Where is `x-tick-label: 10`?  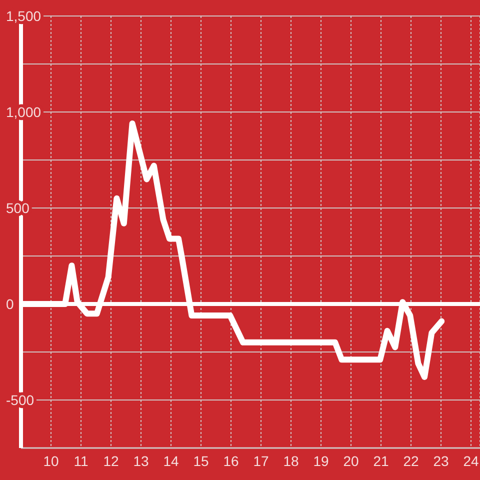
x-tick-label: 10 is located at coordinates (51, 460).